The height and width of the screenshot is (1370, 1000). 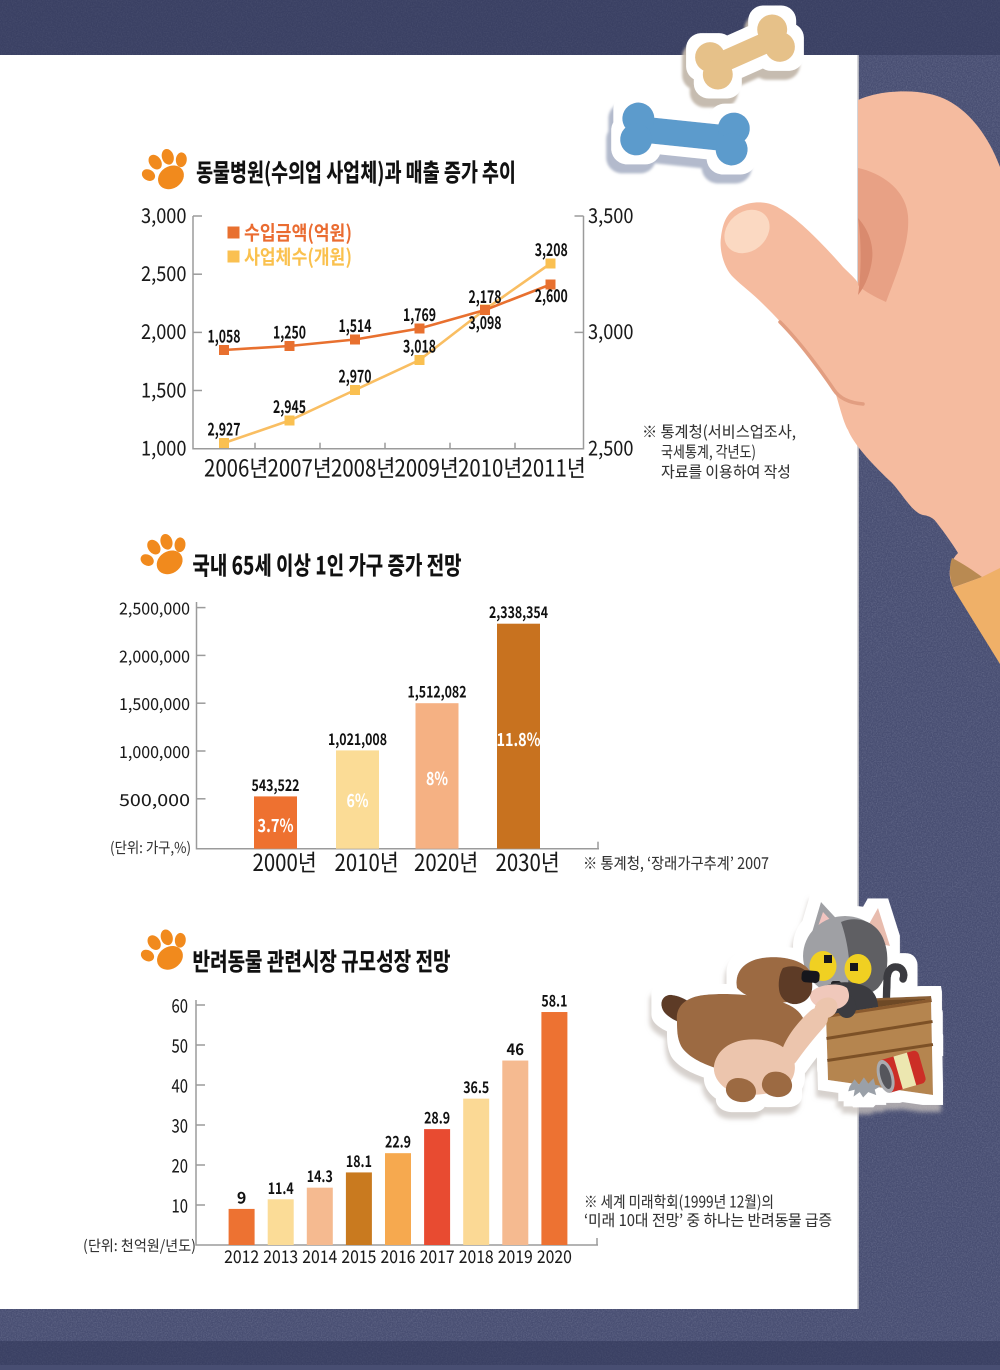 I want to click on svg-text: 20, so click(x=180, y=1166).